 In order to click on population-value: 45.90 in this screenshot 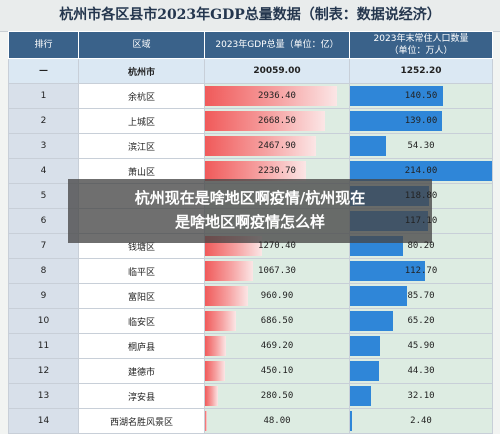, I will do `click(421, 346)`.